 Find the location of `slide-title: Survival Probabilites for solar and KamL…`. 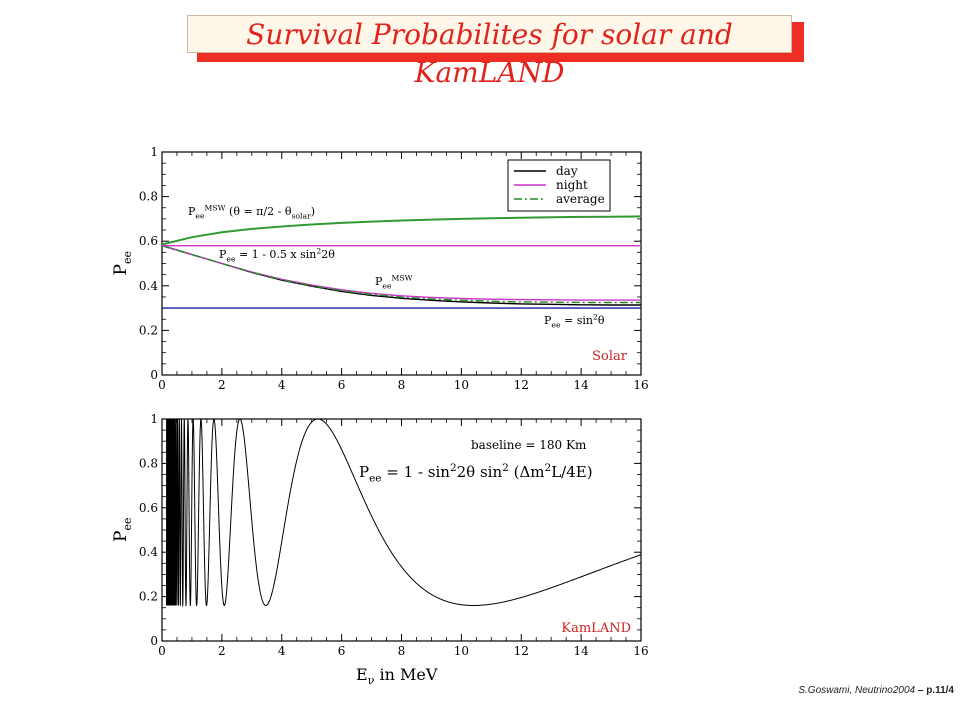

slide-title: Survival Probabilites for solar and KamL… is located at coordinates (489, 53).